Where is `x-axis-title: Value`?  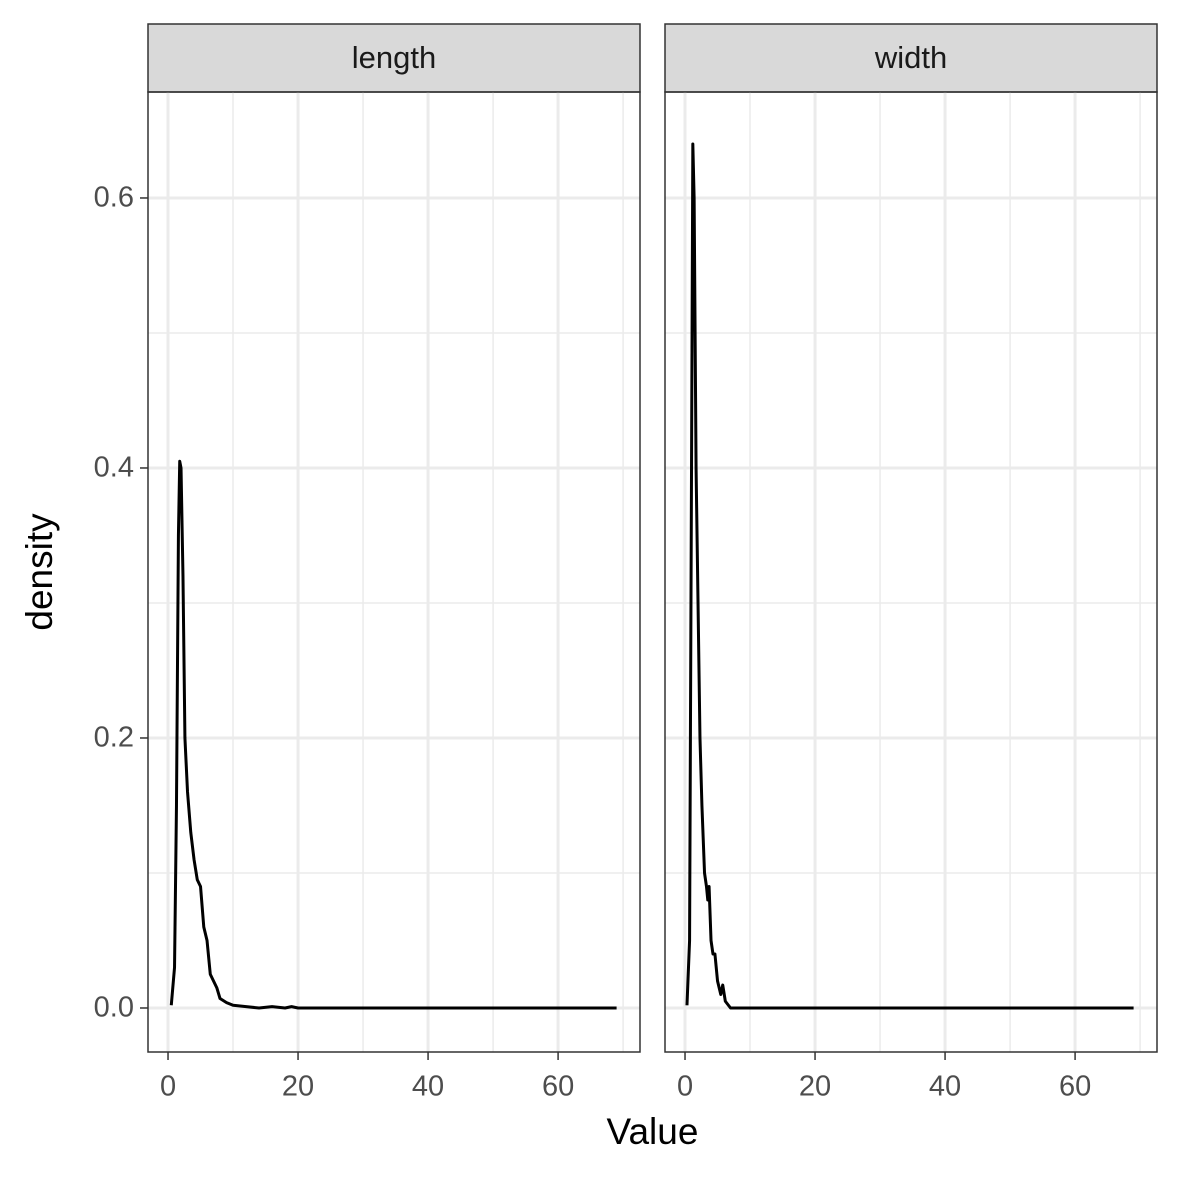
x-axis-title: Value is located at coordinates (653, 1131).